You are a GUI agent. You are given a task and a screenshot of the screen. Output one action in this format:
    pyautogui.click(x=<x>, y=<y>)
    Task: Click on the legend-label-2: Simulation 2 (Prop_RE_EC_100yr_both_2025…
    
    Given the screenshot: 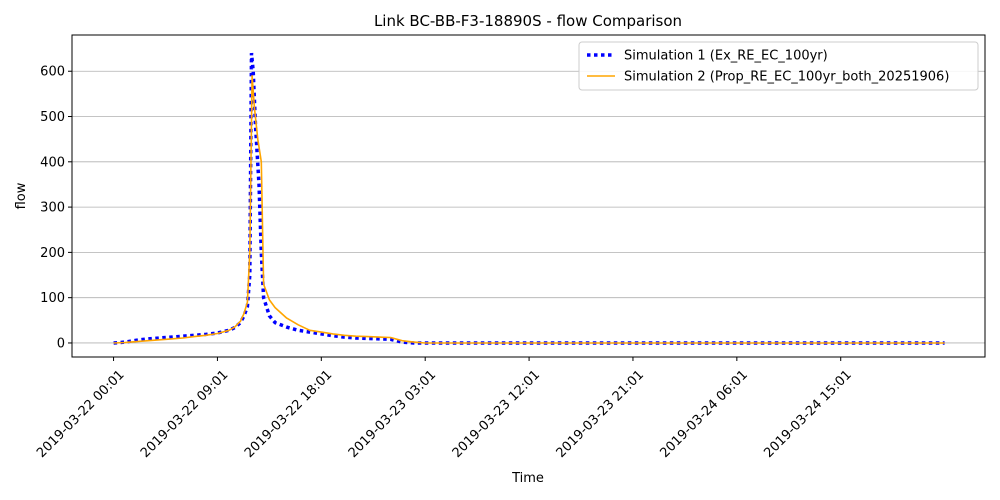 What is the action you would take?
    pyautogui.click(x=786, y=77)
    